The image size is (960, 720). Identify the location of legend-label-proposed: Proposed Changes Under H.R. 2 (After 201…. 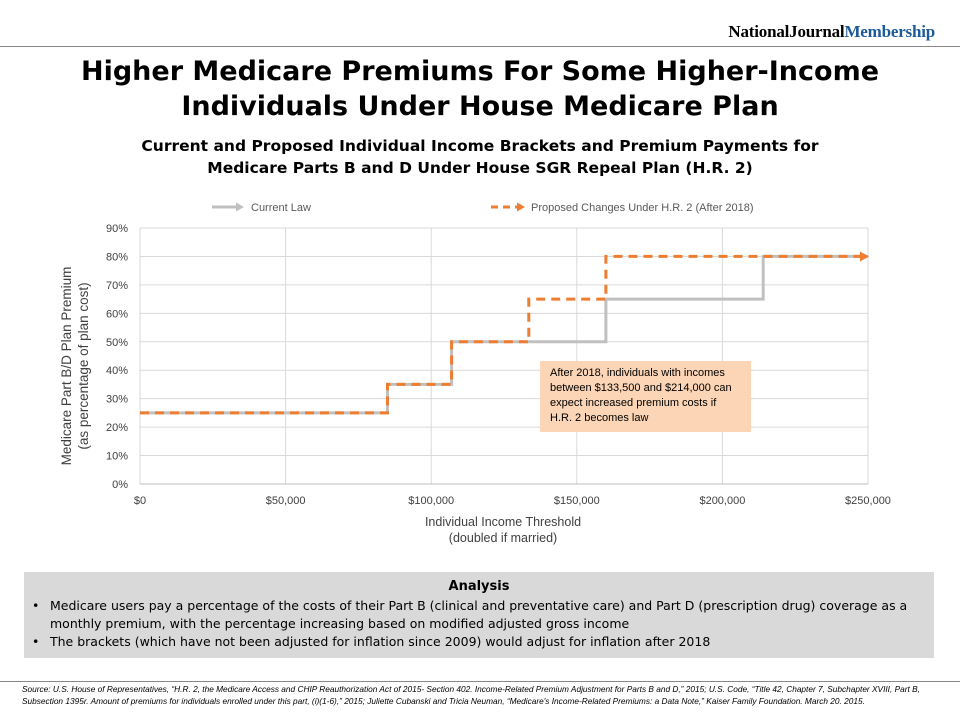
(642, 208).